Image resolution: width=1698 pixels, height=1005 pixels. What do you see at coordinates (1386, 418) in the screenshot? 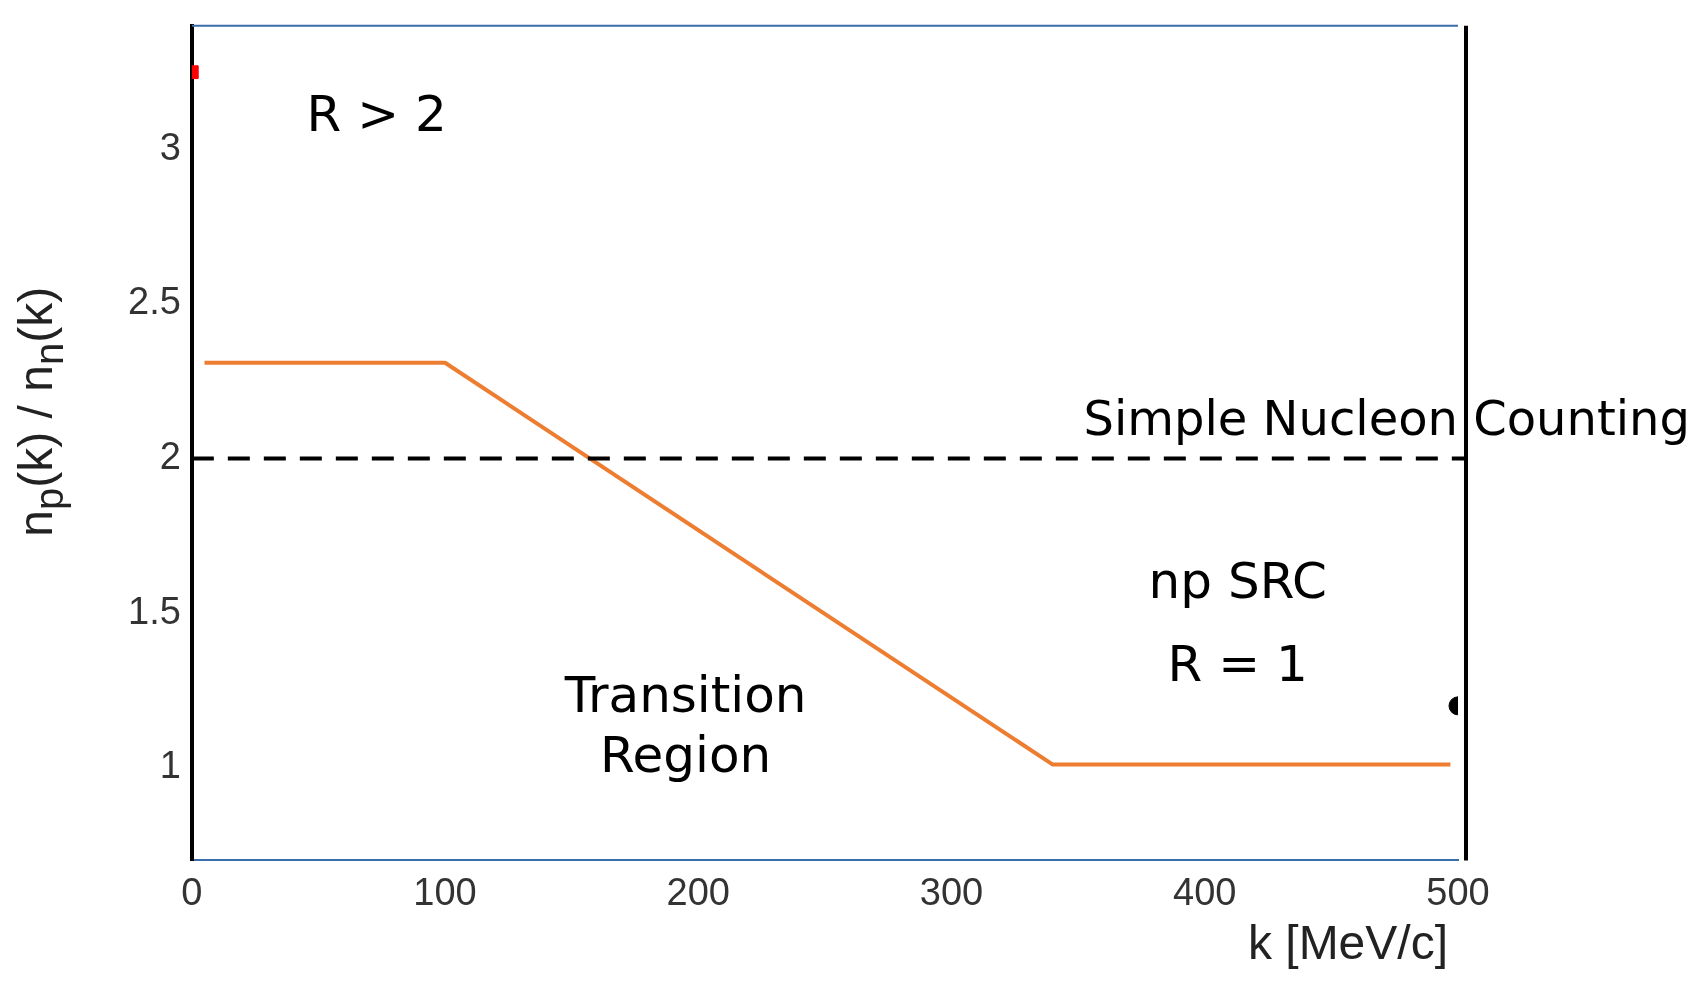
I see `ref-line-label: Simple Nucleon Counting` at bounding box center [1386, 418].